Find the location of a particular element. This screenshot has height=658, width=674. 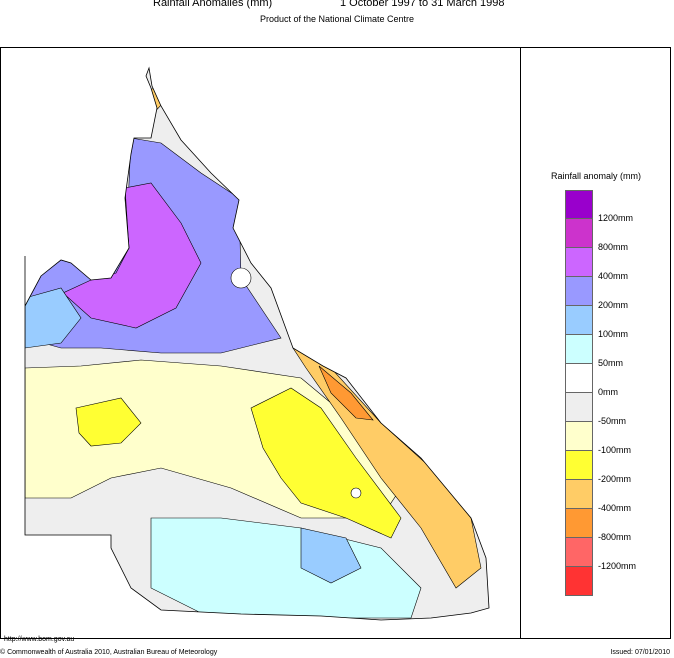

anomaly-zone-minus-400-coast is located at coordinates (387, 468).